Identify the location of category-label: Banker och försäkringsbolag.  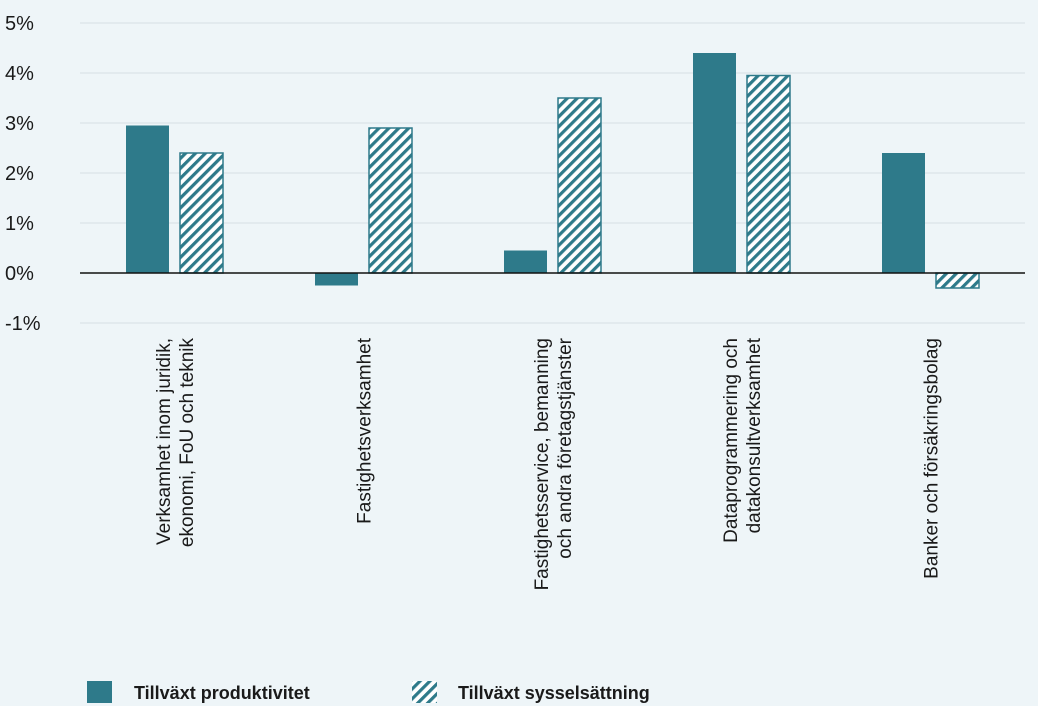
(932, 458).